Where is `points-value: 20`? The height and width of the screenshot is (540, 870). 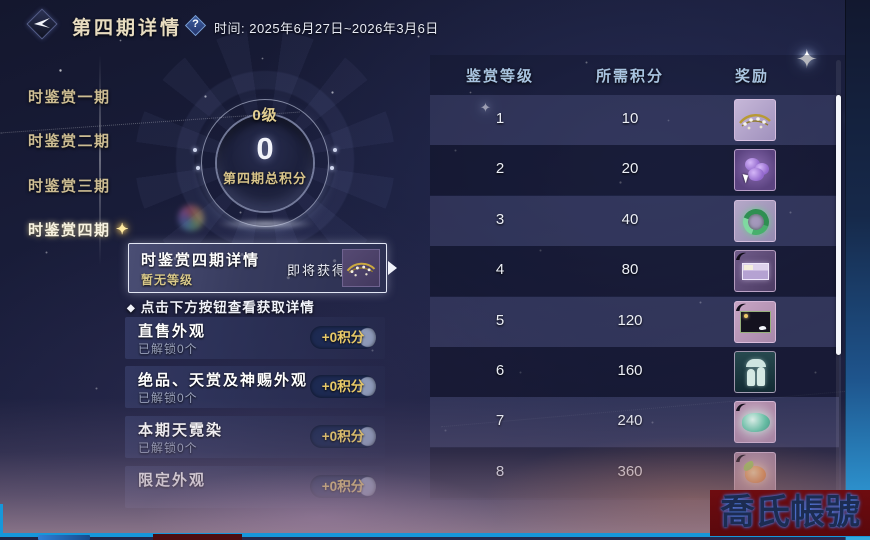 points-value: 20 is located at coordinates (630, 168).